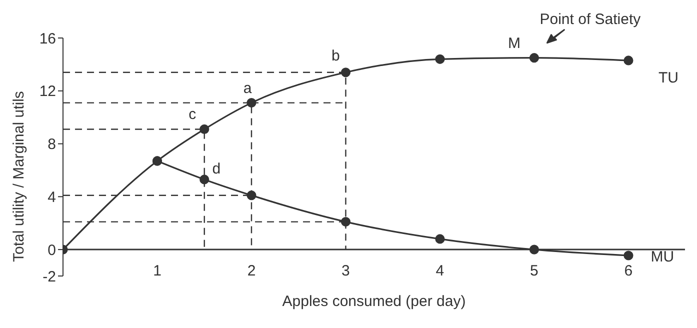 Image resolution: width=697 pixels, height=328 pixels. I want to click on annotation: Point of Satiety, so click(591, 19).